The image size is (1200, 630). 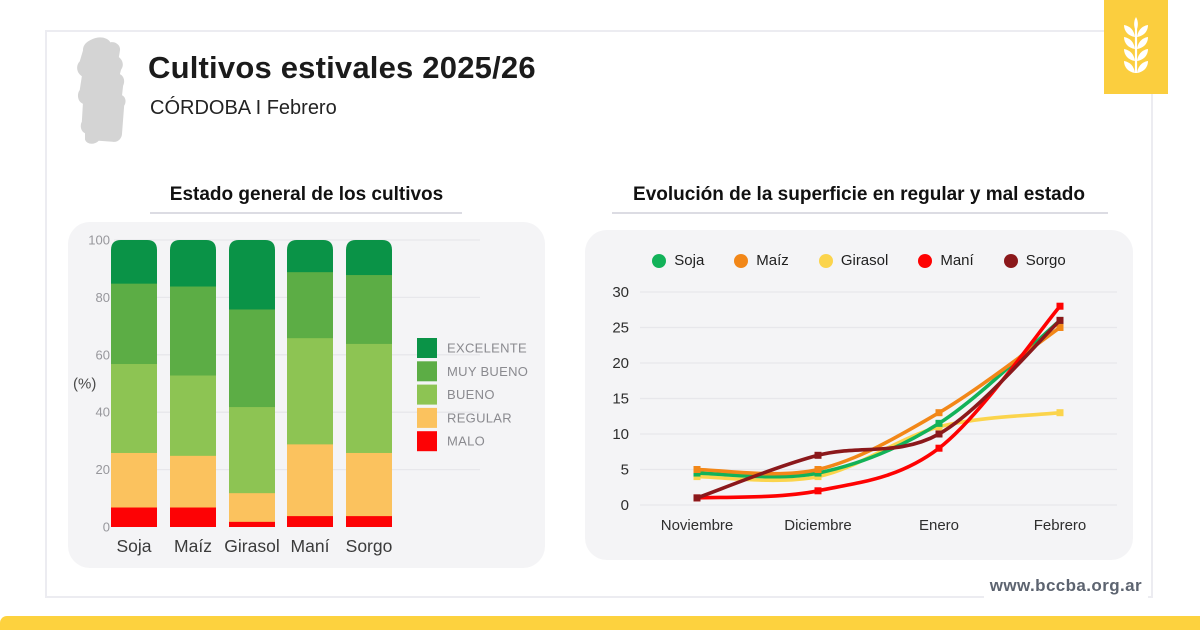 What do you see at coordinates (466, 441) in the screenshot?
I see `legend-label: MALO` at bounding box center [466, 441].